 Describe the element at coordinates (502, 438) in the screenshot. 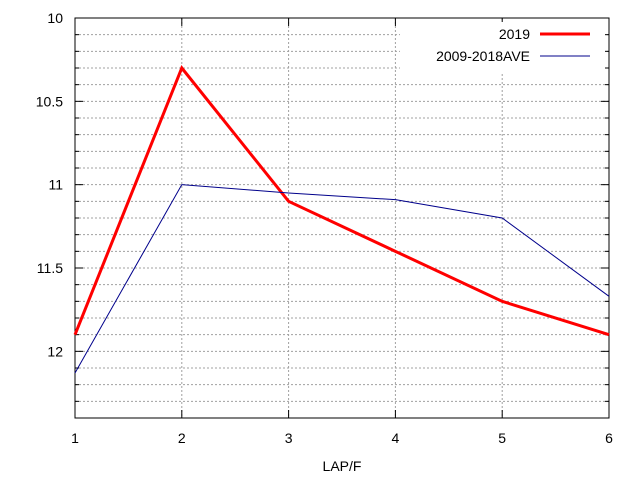

I see `x-tick-label: 5` at that location.